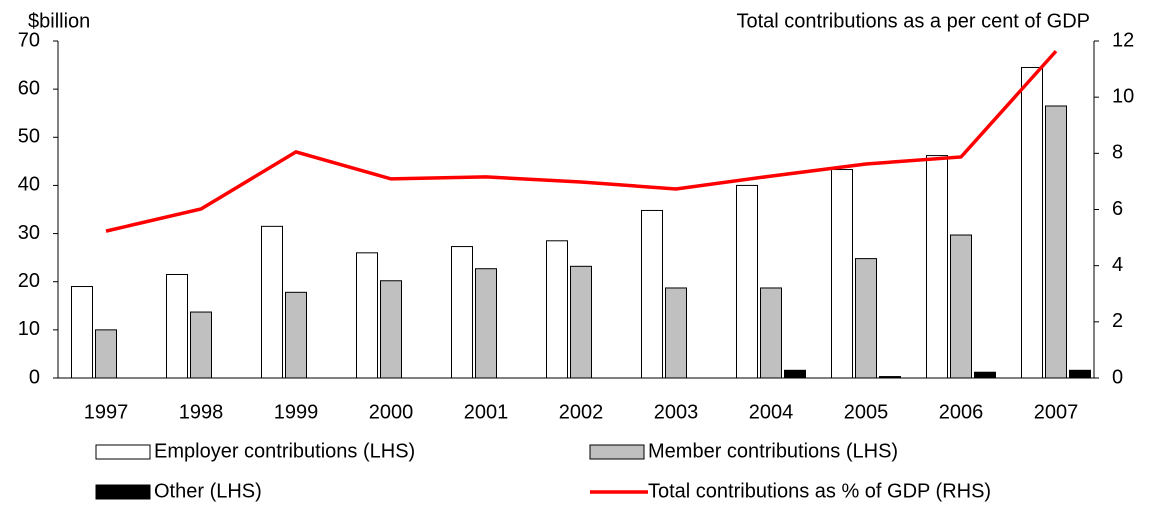  I want to click on y2-tick-label: 10, so click(1123, 96).